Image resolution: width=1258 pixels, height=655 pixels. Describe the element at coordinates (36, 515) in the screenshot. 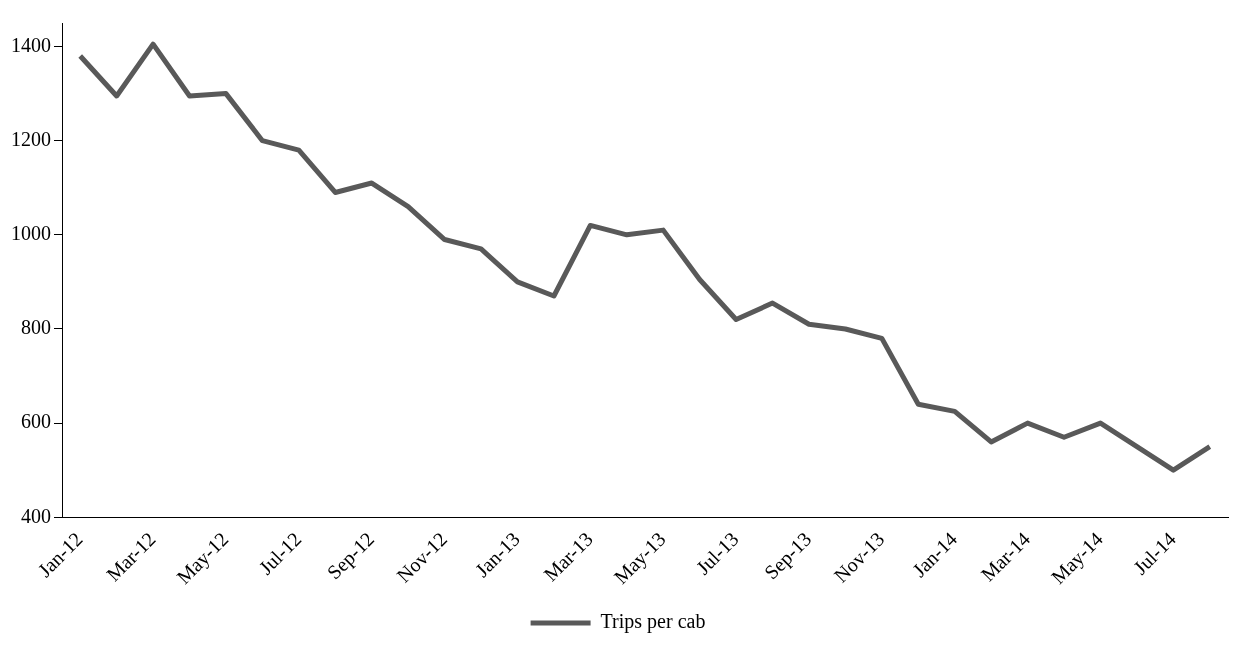

I see `y-tick-label: 400` at that location.